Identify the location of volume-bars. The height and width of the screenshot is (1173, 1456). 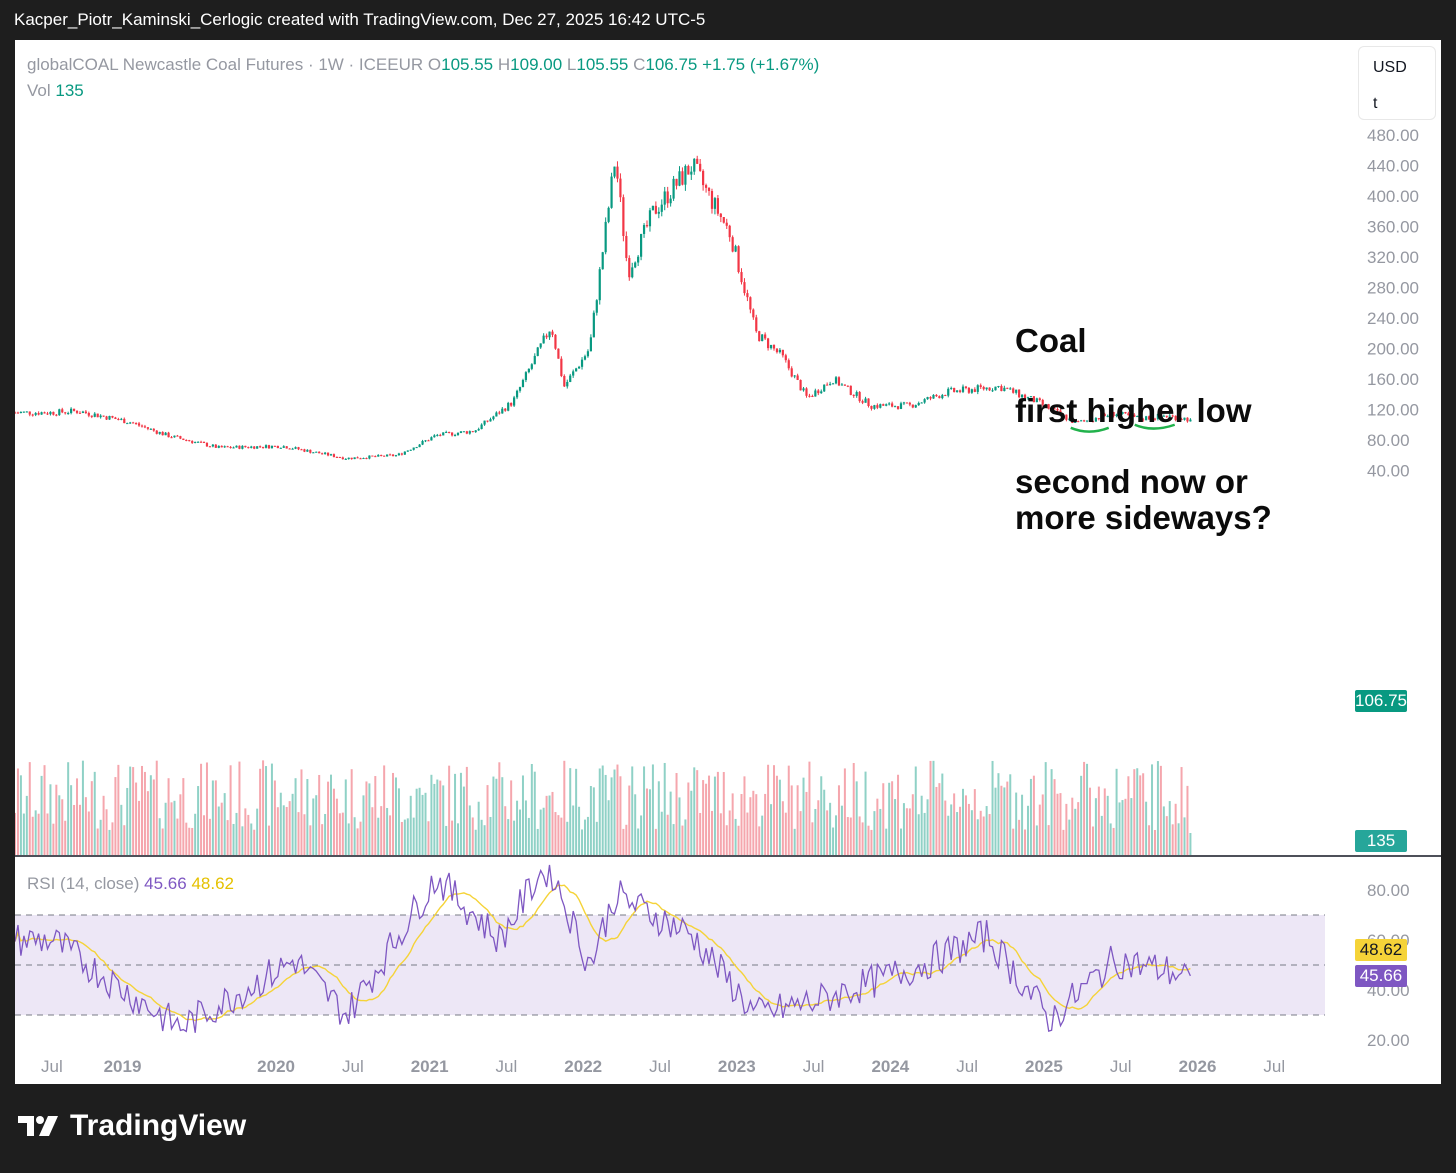
(603, 807).